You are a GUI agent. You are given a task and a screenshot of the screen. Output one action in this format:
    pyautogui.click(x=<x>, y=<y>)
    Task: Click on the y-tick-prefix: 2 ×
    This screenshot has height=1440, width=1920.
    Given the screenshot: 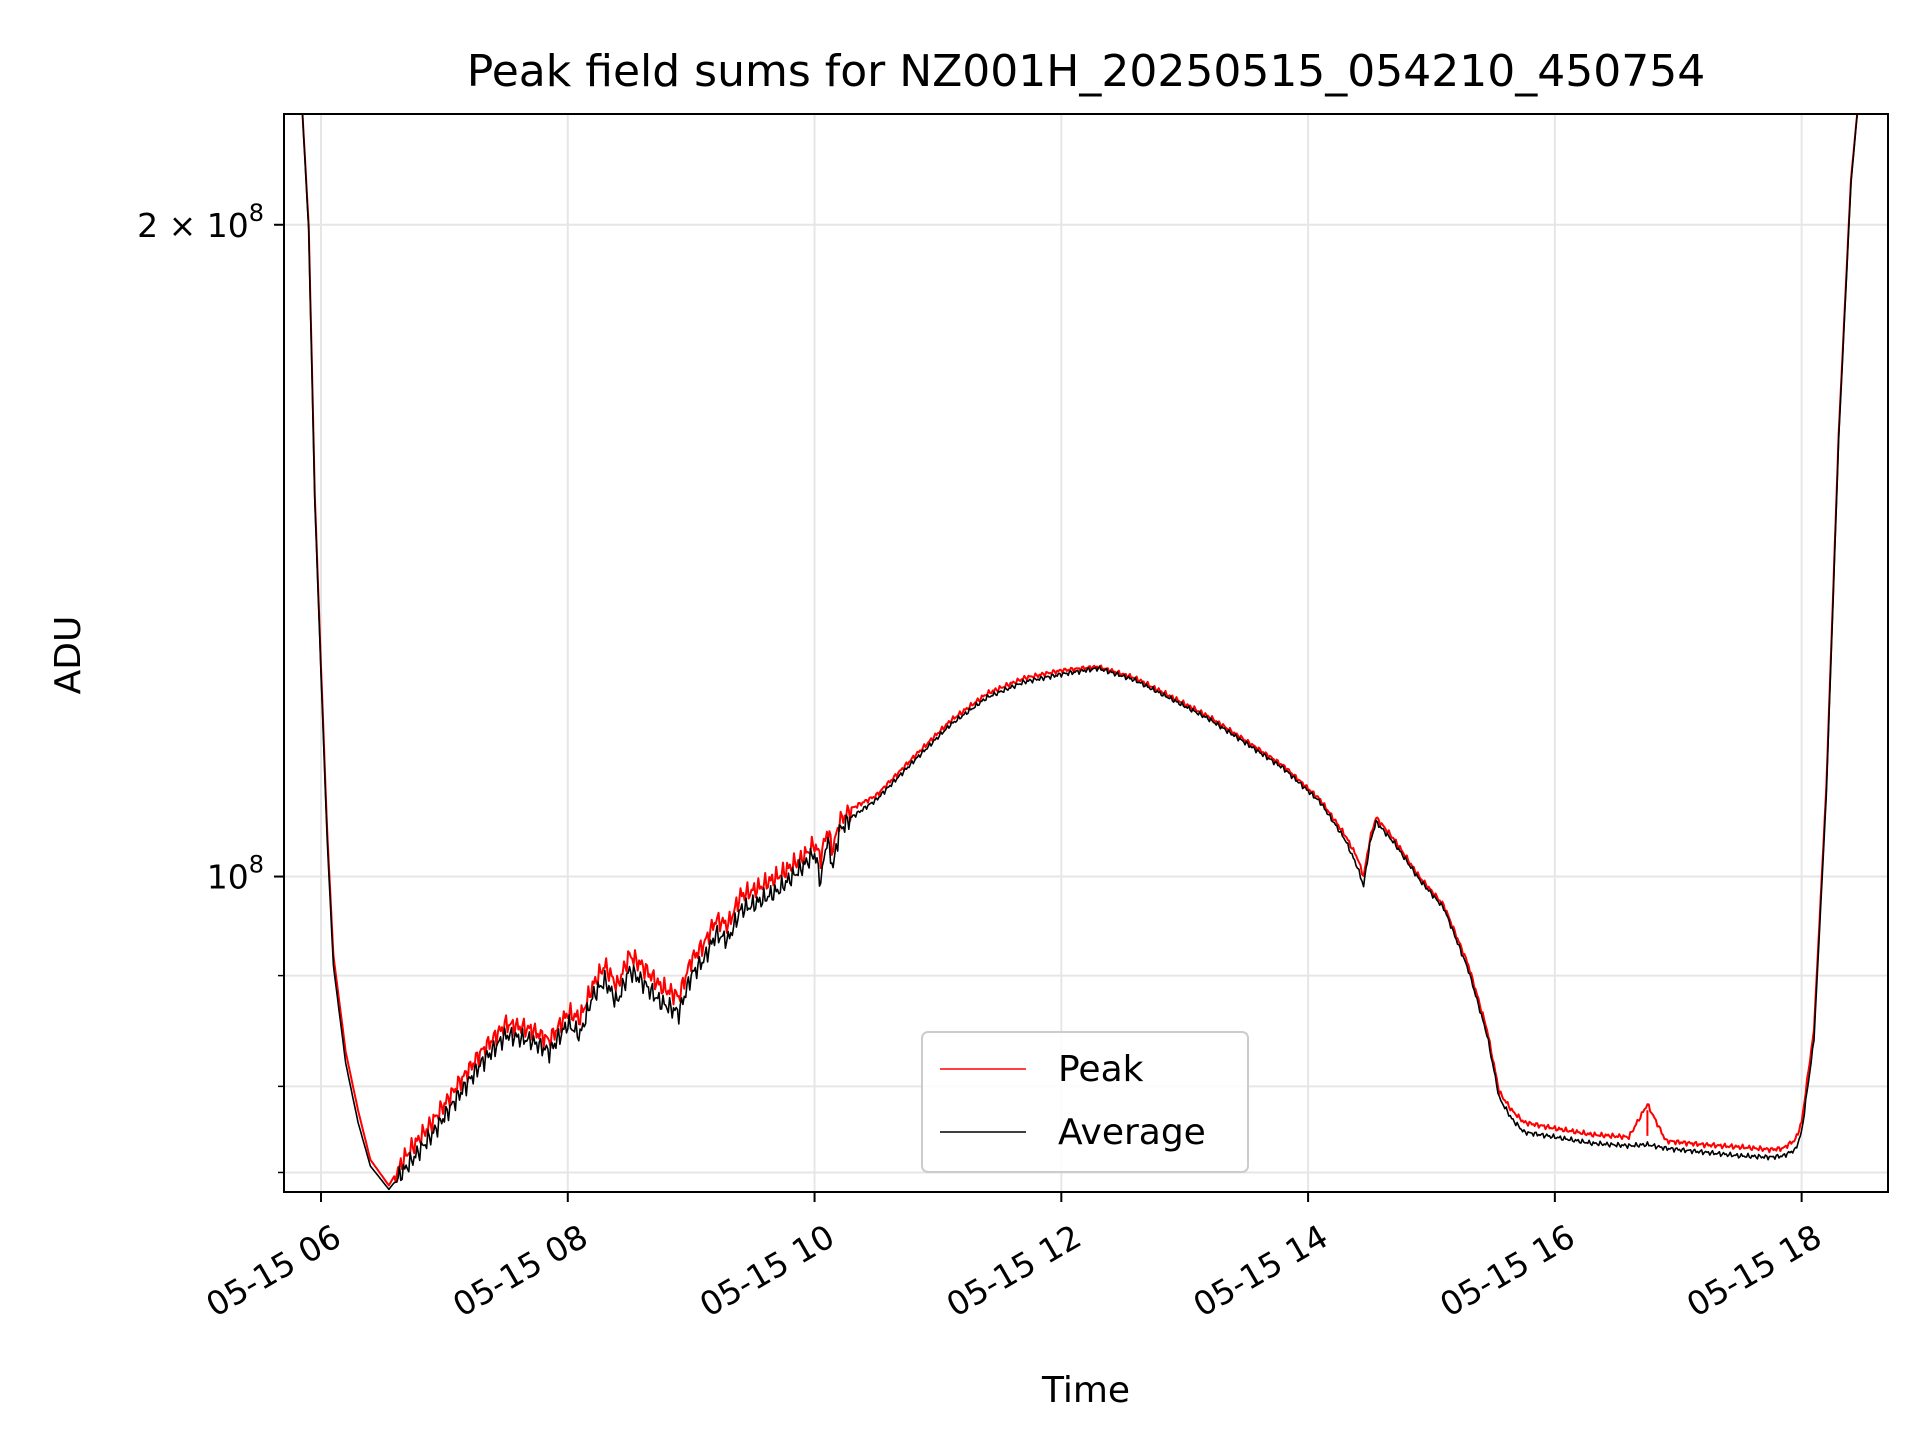 What is the action you would take?
    pyautogui.click(x=172, y=225)
    